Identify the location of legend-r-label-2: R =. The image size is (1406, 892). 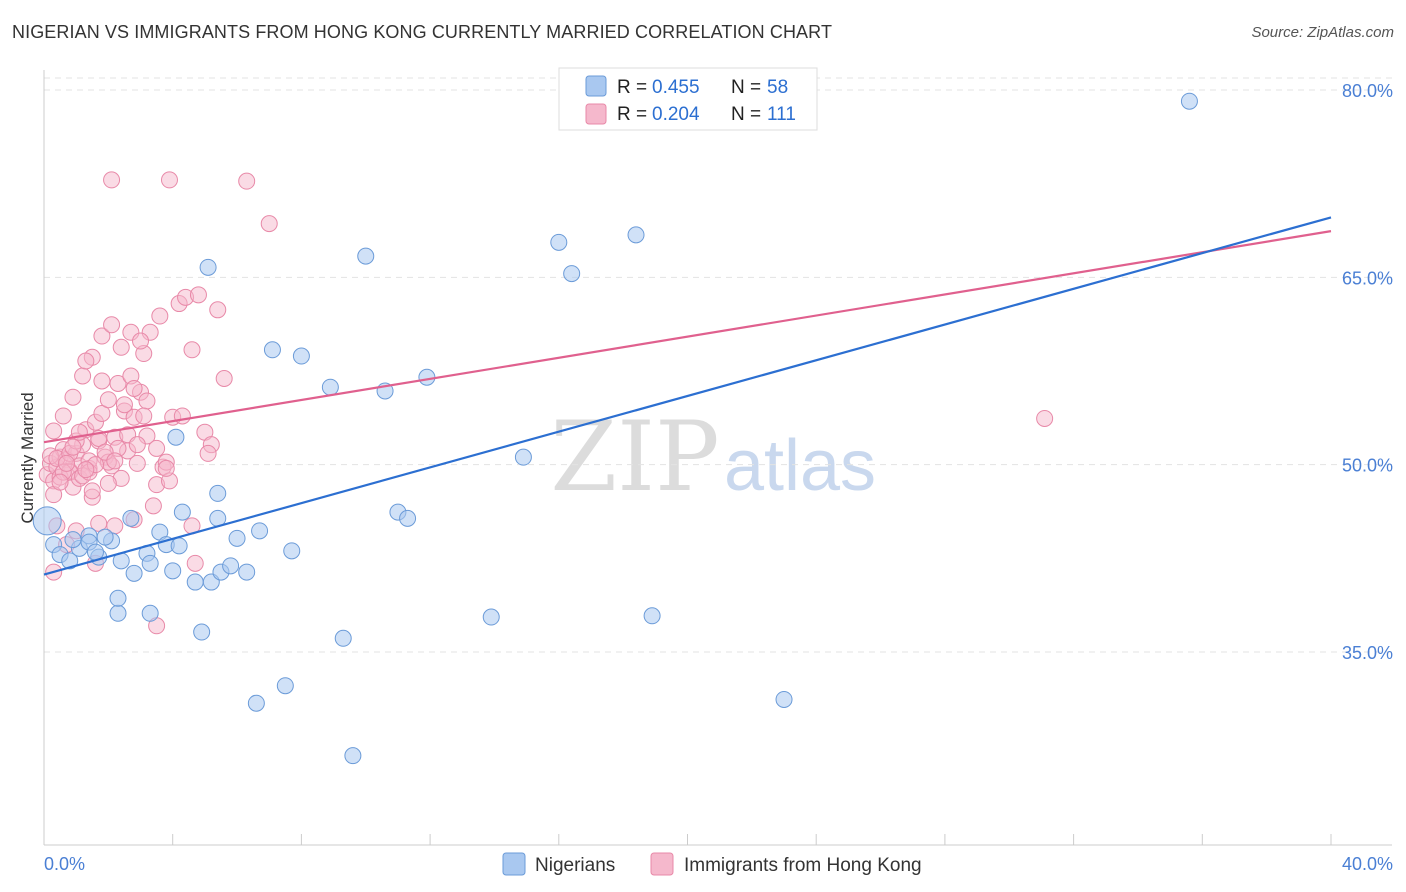
(632, 114).